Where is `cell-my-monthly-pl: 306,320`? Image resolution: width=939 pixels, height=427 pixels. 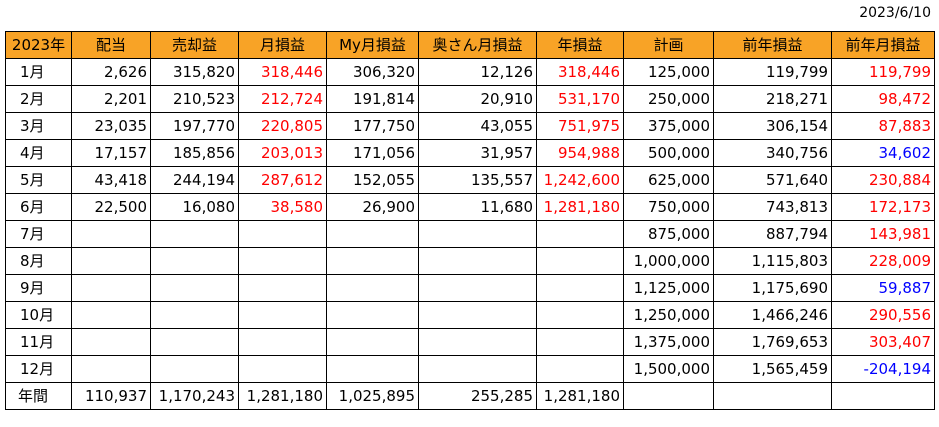
cell-my-monthly-pl: 306,320 is located at coordinates (372, 72).